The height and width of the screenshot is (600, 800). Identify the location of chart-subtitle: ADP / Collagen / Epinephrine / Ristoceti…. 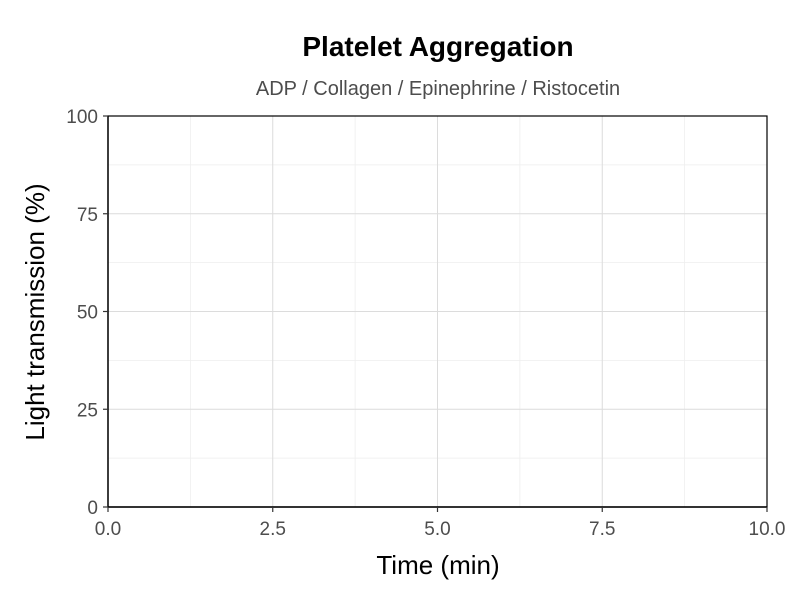
(438, 89).